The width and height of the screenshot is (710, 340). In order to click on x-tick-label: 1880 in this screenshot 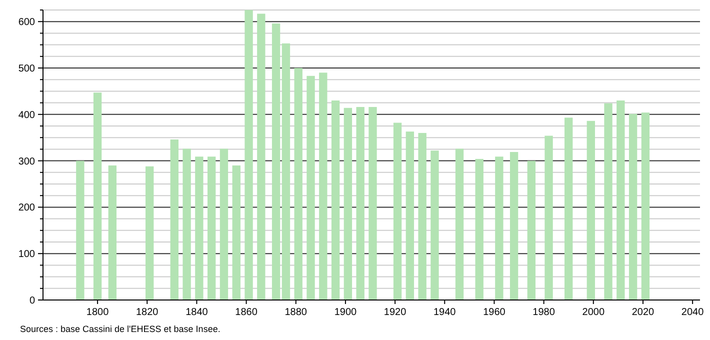, I will do `click(296, 312)`.